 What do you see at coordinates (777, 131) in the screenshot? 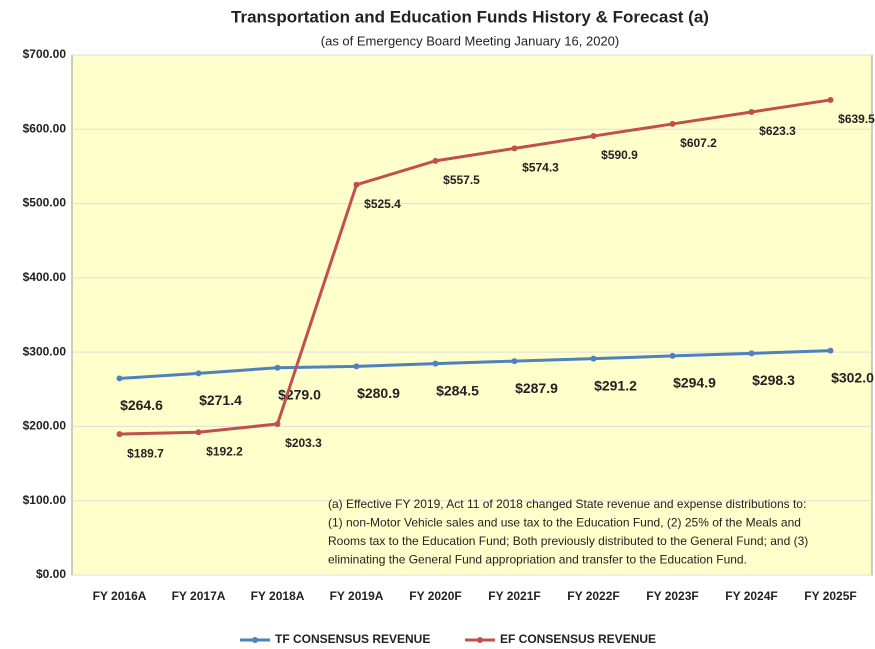
I see `data-label: $623.3` at bounding box center [777, 131].